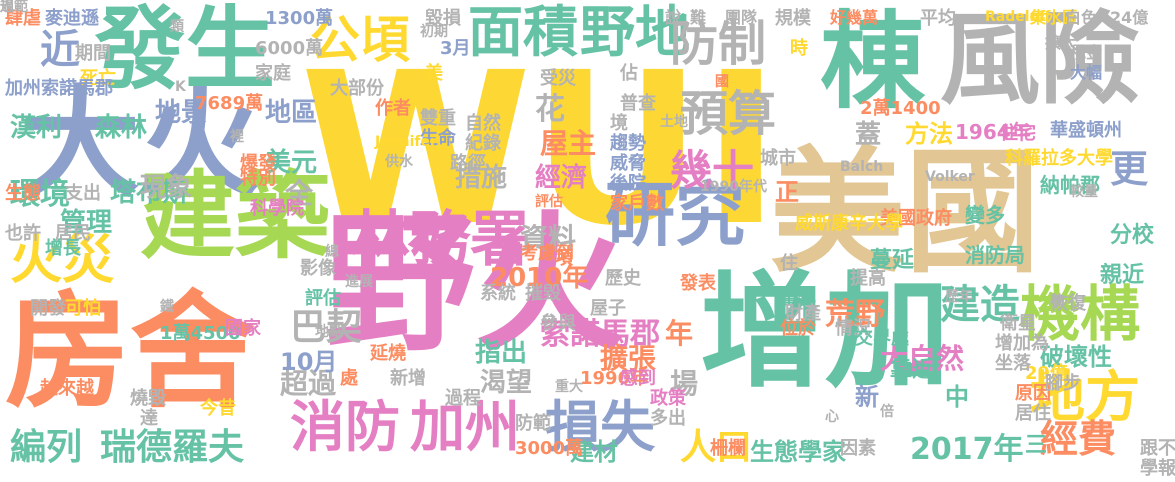 The height and width of the screenshot is (482, 1175). What do you see at coordinates (1018, 133) in the screenshot?
I see `word: 住宅` at bounding box center [1018, 133].